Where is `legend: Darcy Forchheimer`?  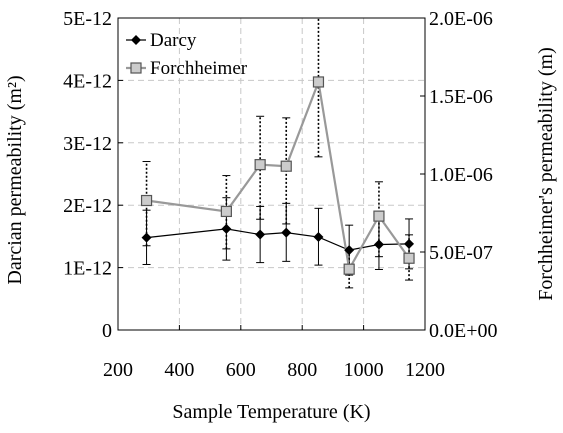
legend: Darcy Forchheimer is located at coordinates (187, 54).